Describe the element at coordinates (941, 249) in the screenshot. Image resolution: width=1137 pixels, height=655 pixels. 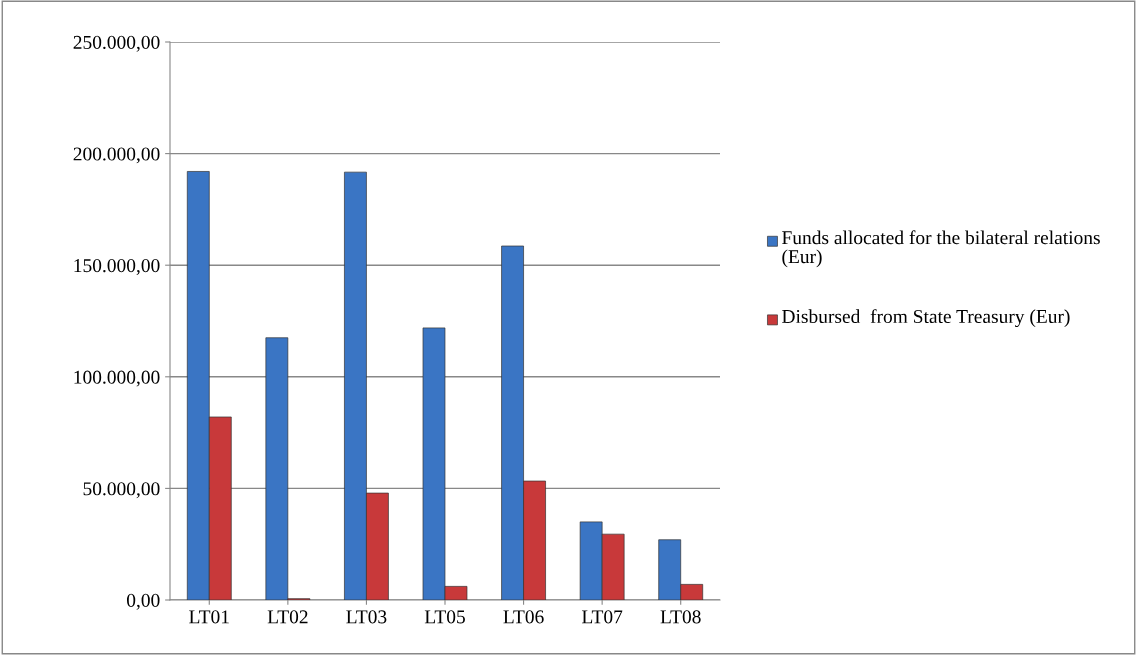
I see `legend-label: Funds allocated for the bilateral relations (Eur)` at that location.